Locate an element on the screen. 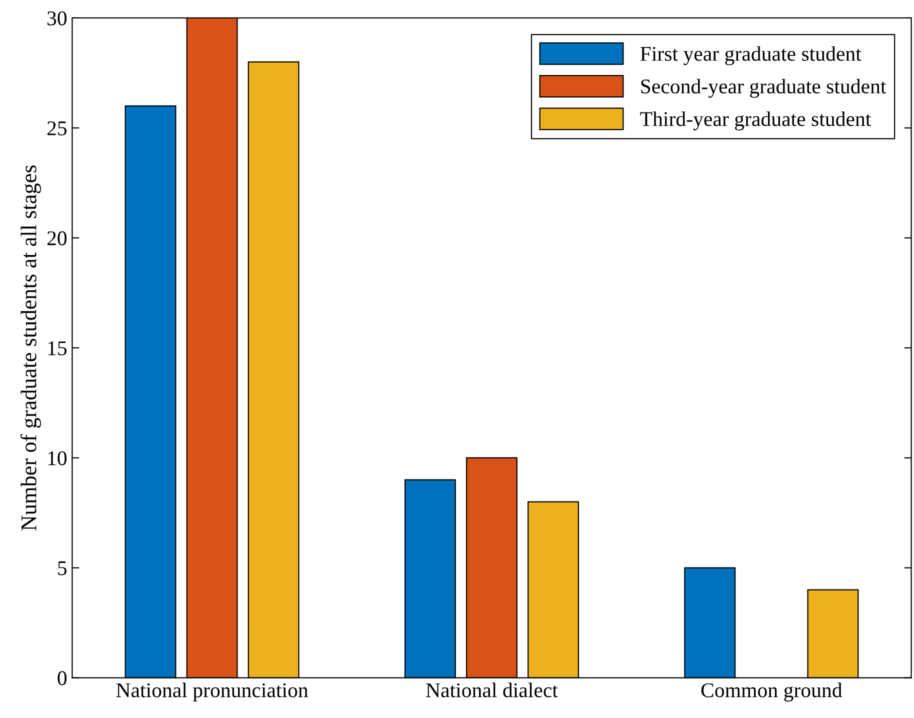  y-axis-title: Number of graduate students at all stages is located at coordinates (30, 348).